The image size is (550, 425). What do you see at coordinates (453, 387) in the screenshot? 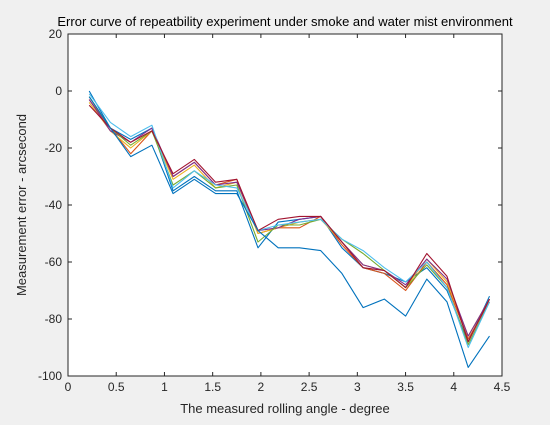
I see `x-tick-label: 4` at bounding box center [453, 387].